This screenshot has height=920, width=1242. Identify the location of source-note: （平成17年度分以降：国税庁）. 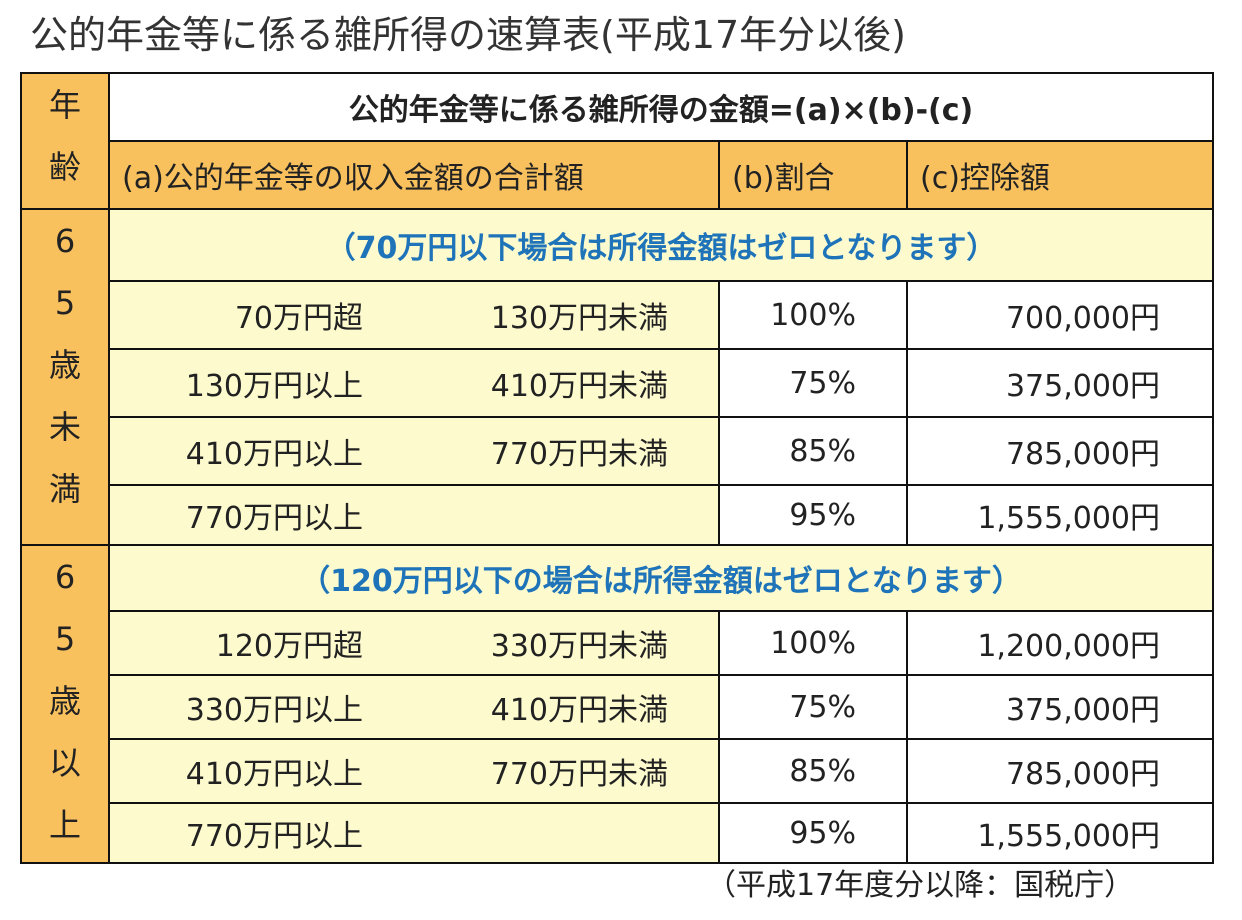
(920, 885).